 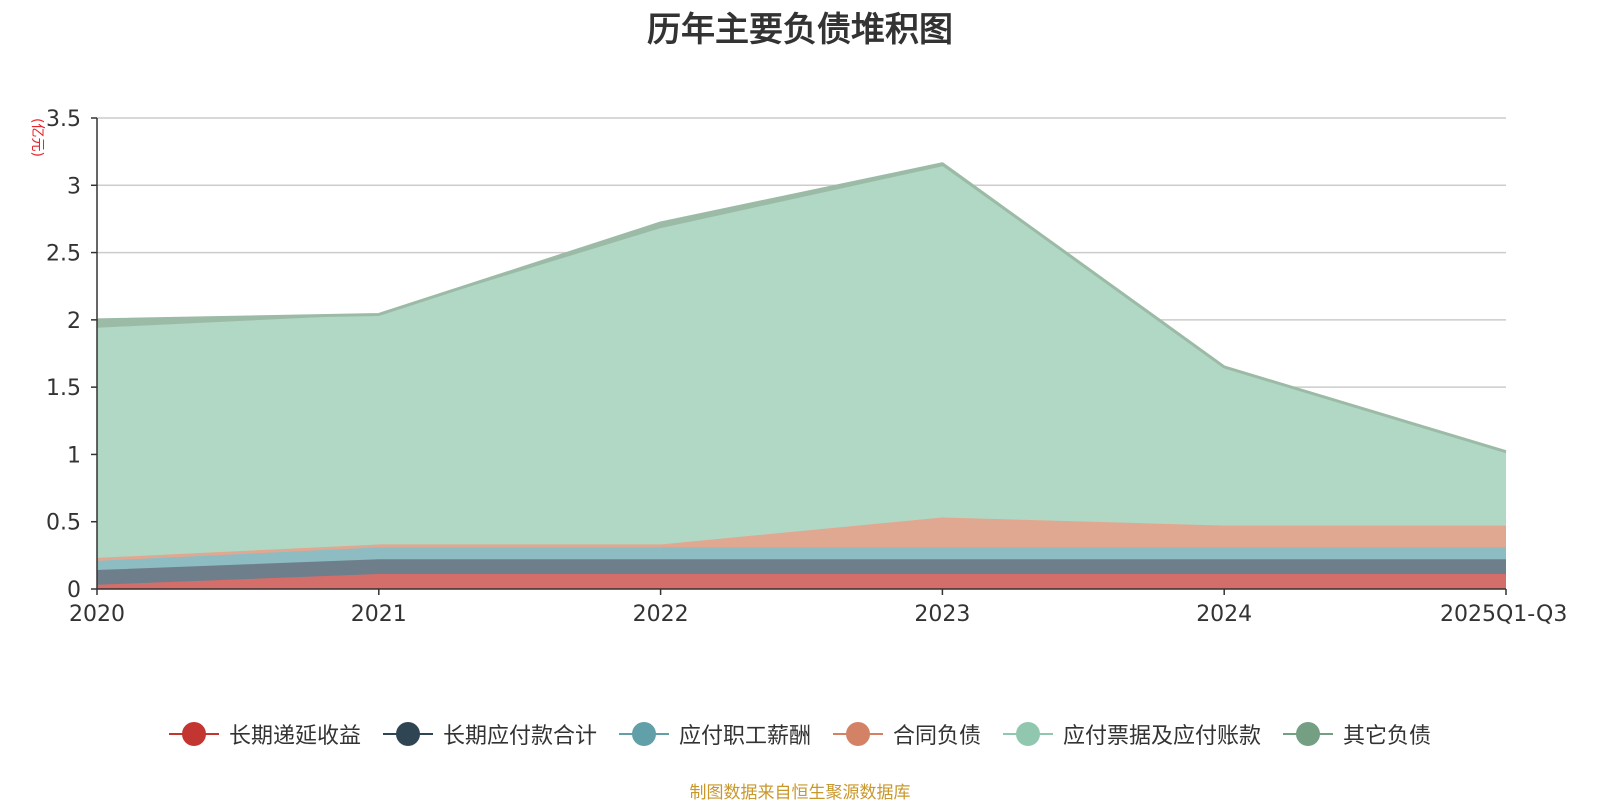 I want to click on legend-item-6: 其它负债, so click(x=1357, y=734).